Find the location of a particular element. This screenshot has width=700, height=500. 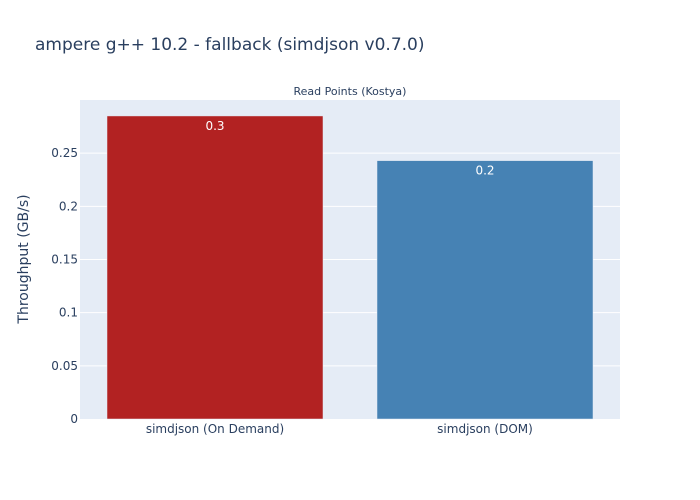

y-tick-label: 0.25 is located at coordinates (64, 153).